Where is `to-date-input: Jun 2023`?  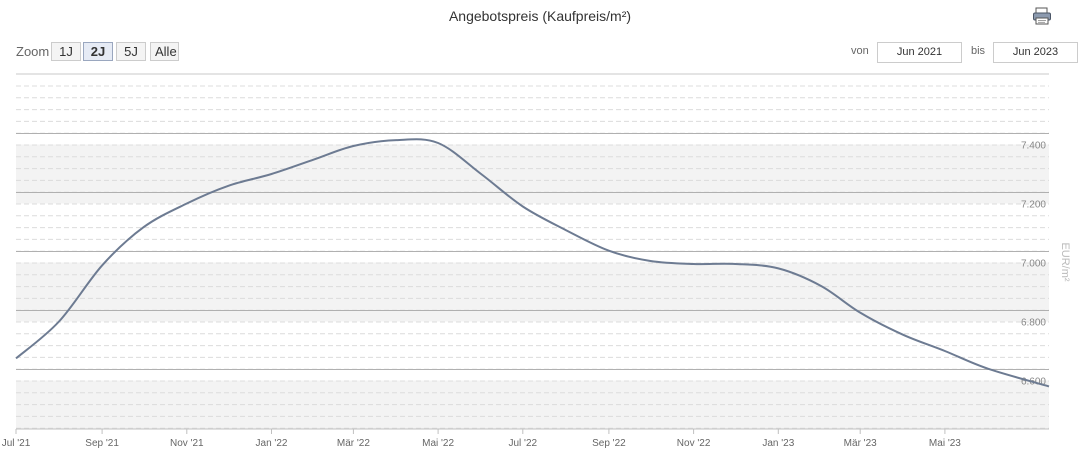 to-date-input: Jun 2023 is located at coordinates (1035, 52).